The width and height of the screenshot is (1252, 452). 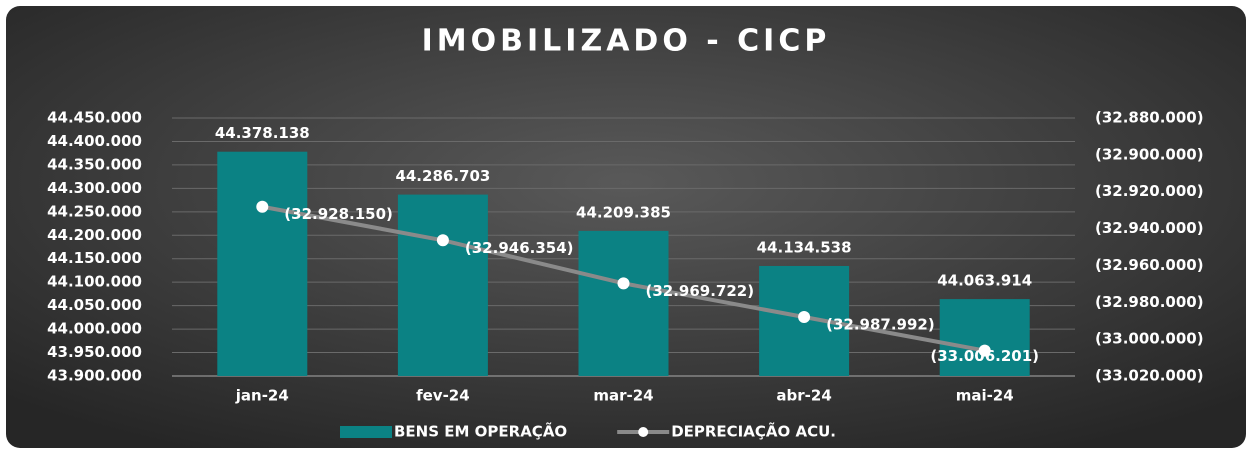 What do you see at coordinates (94, 118) in the screenshot?
I see `y-tick-label: 44.450.000` at bounding box center [94, 118].